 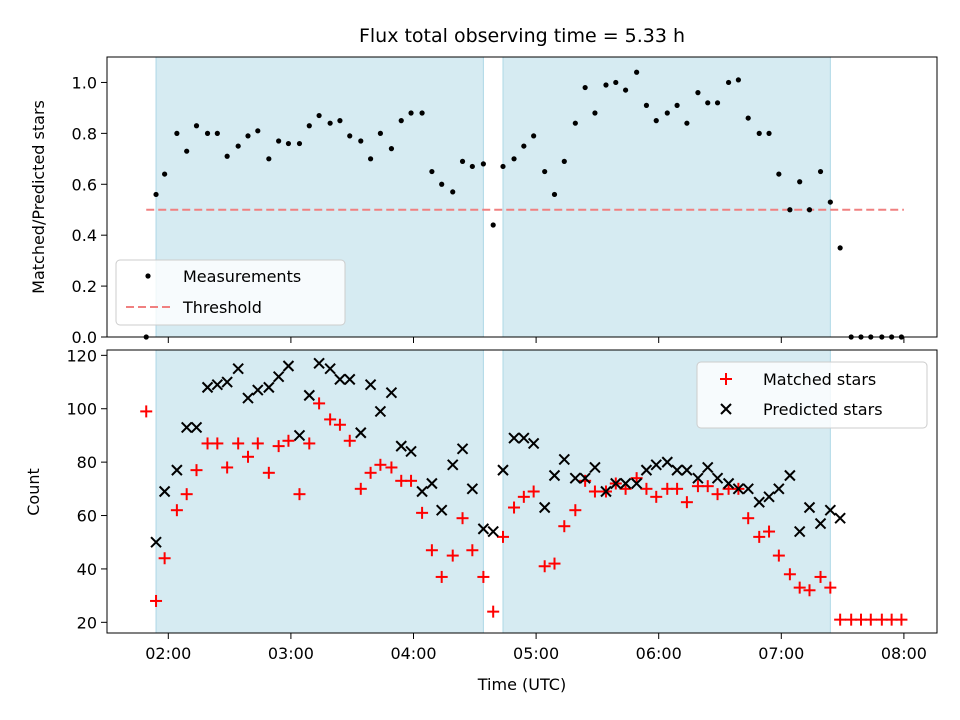 What do you see at coordinates (84, 286) in the screenshot?
I see `top-y-tick-label-1: 0.2` at bounding box center [84, 286].